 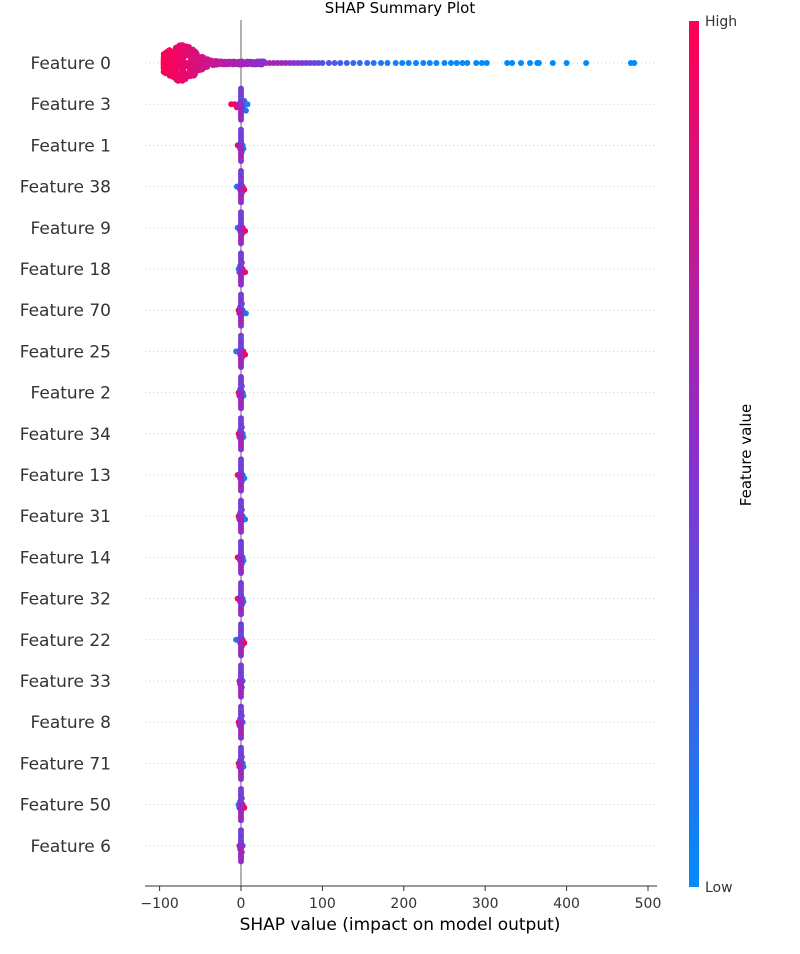 I want to click on x-tick-label: 500, so click(x=648, y=904).